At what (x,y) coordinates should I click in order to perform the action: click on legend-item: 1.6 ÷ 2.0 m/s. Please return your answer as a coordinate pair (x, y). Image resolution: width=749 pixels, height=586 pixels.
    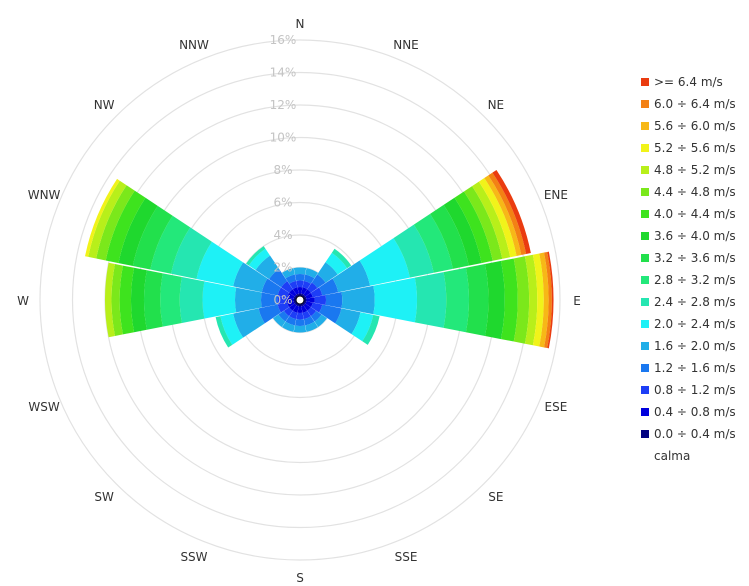
    Looking at the image, I should click on (695, 346).